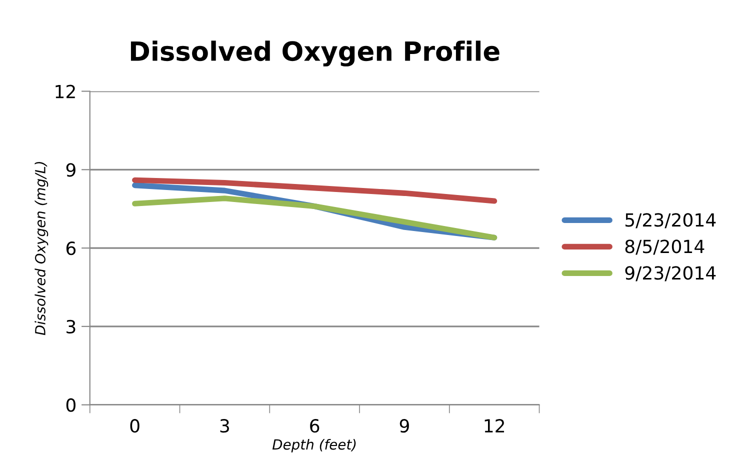  Describe the element at coordinates (664, 247) in the screenshot. I see `legend-label: 8/5/2014` at that location.